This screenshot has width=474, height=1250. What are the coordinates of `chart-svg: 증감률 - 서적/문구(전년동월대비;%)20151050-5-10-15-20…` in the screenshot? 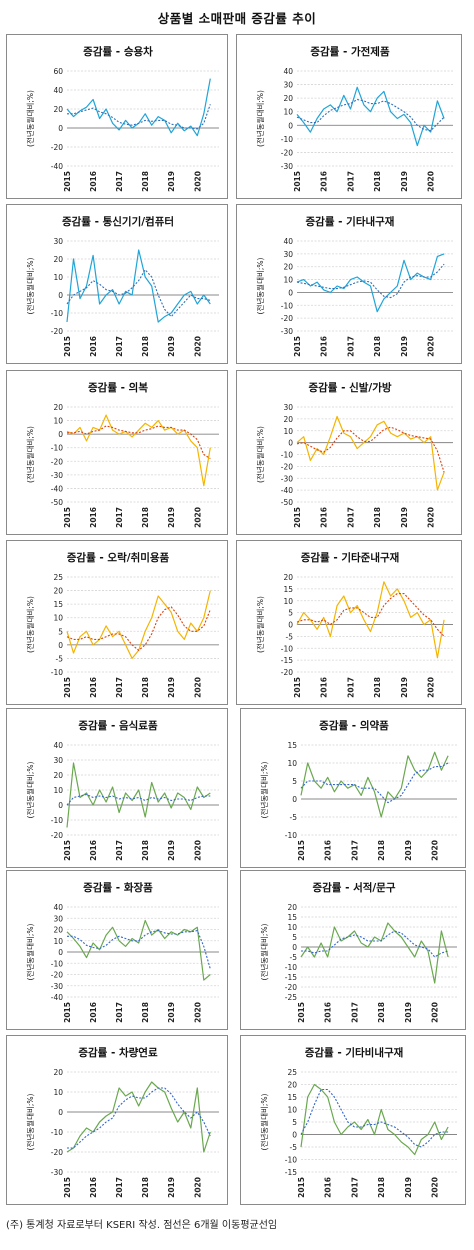 It's located at (358, 952).